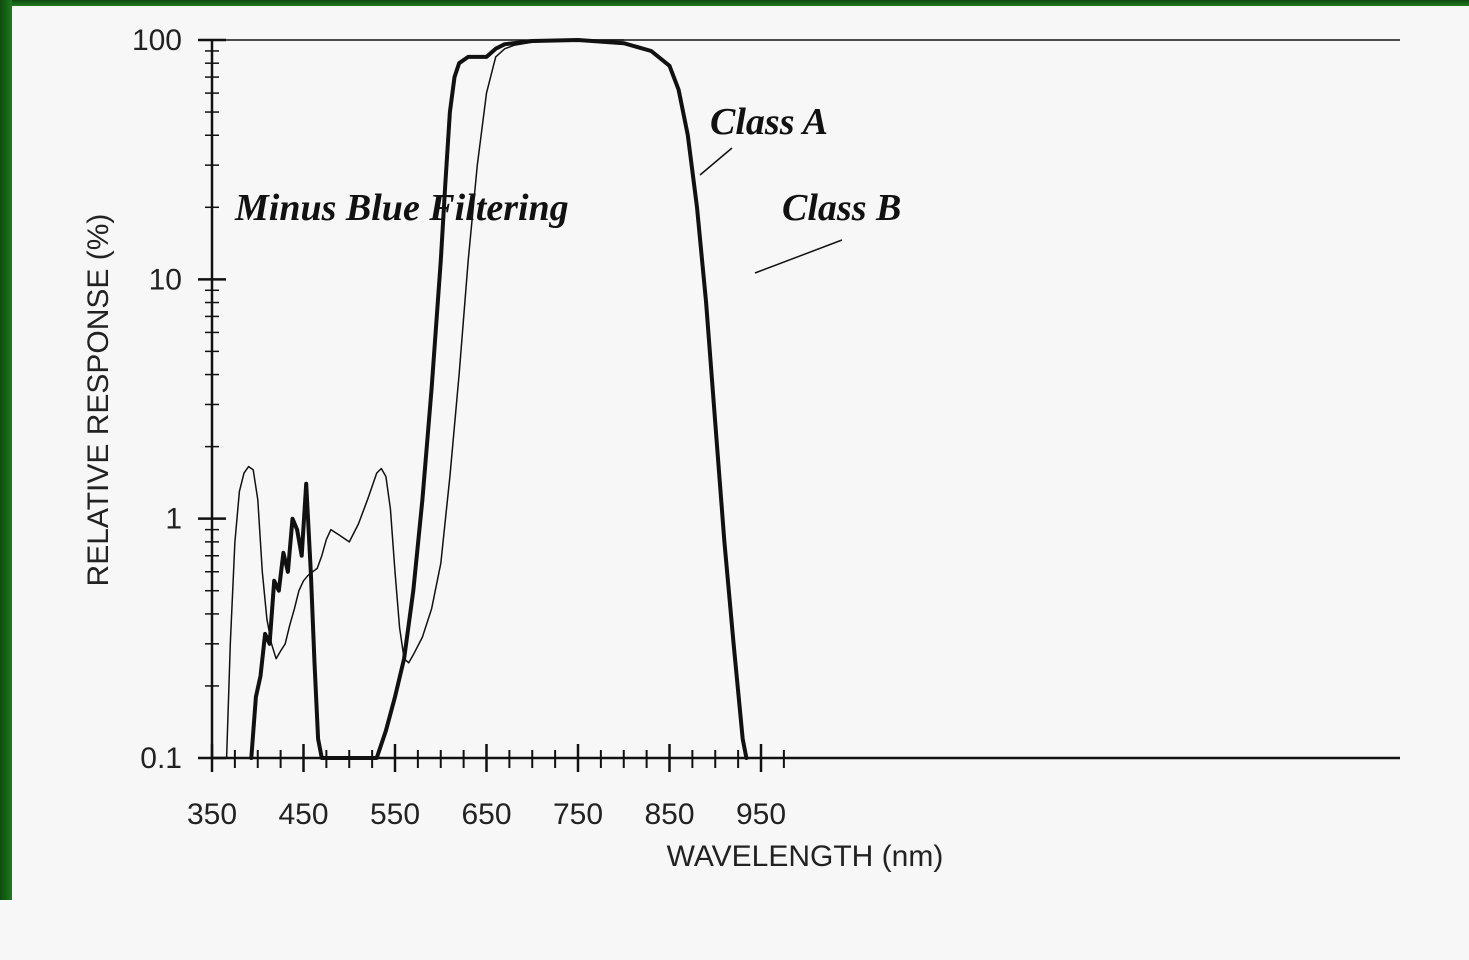  Describe the element at coordinates (841, 208) in the screenshot. I see `annotation-class-b: Class B` at that location.